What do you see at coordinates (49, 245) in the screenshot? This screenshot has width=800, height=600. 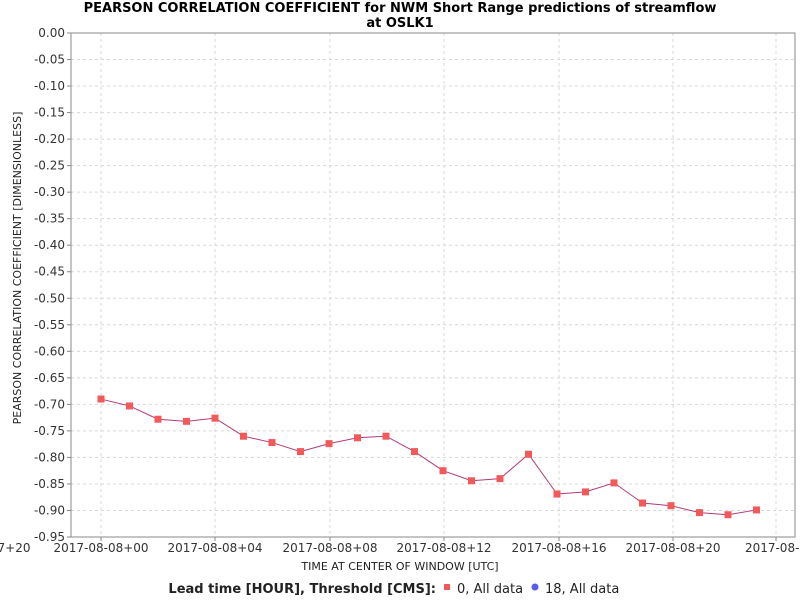 I see `y-tick-label: -0.40` at bounding box center [49, 245].